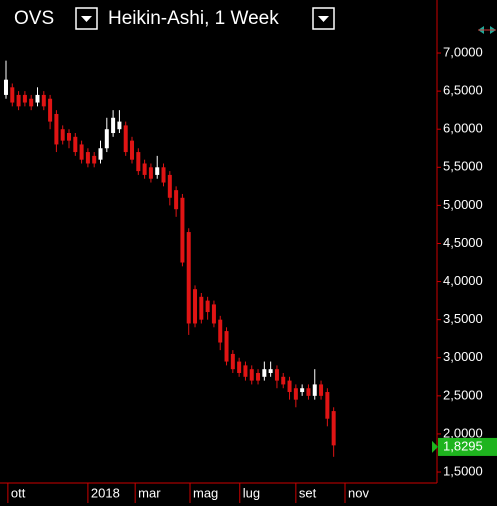 Image resolution: width=497 pixels, height=506 pixels. I want to click on last-price-label: 1,8295, so click(463, 445).